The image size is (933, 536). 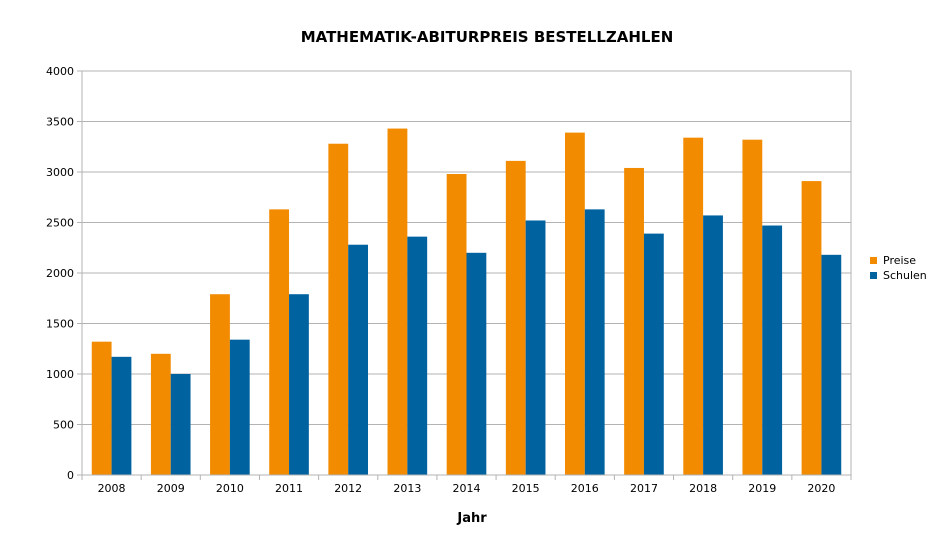 I want to click on bar-schulen-2015, so click(x=535, y=347).